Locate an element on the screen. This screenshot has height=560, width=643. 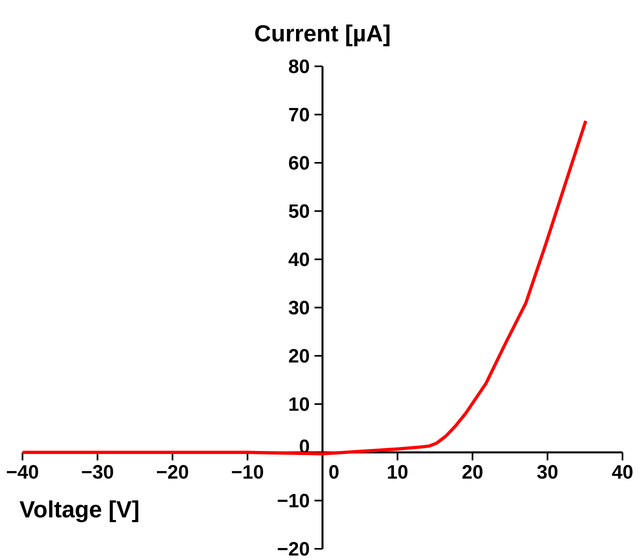
x-axis-title: Voltage [V] is located at coordinates (79, 511).